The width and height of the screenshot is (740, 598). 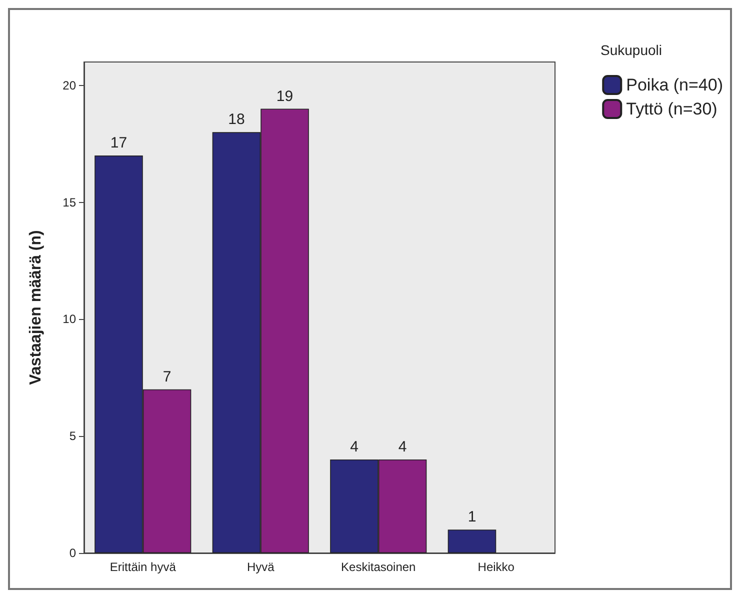 What do you see at coordinates (236, 119) in the screenshot?
I see `data-label: 18` at bounding box center [236, 119].